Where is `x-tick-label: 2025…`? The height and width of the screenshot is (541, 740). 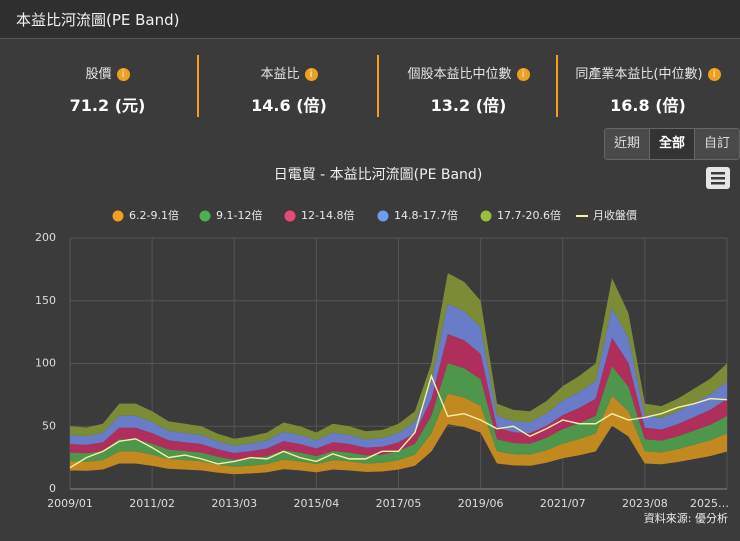 x-tick-label: 2025… is located at coordinates (709, 503).